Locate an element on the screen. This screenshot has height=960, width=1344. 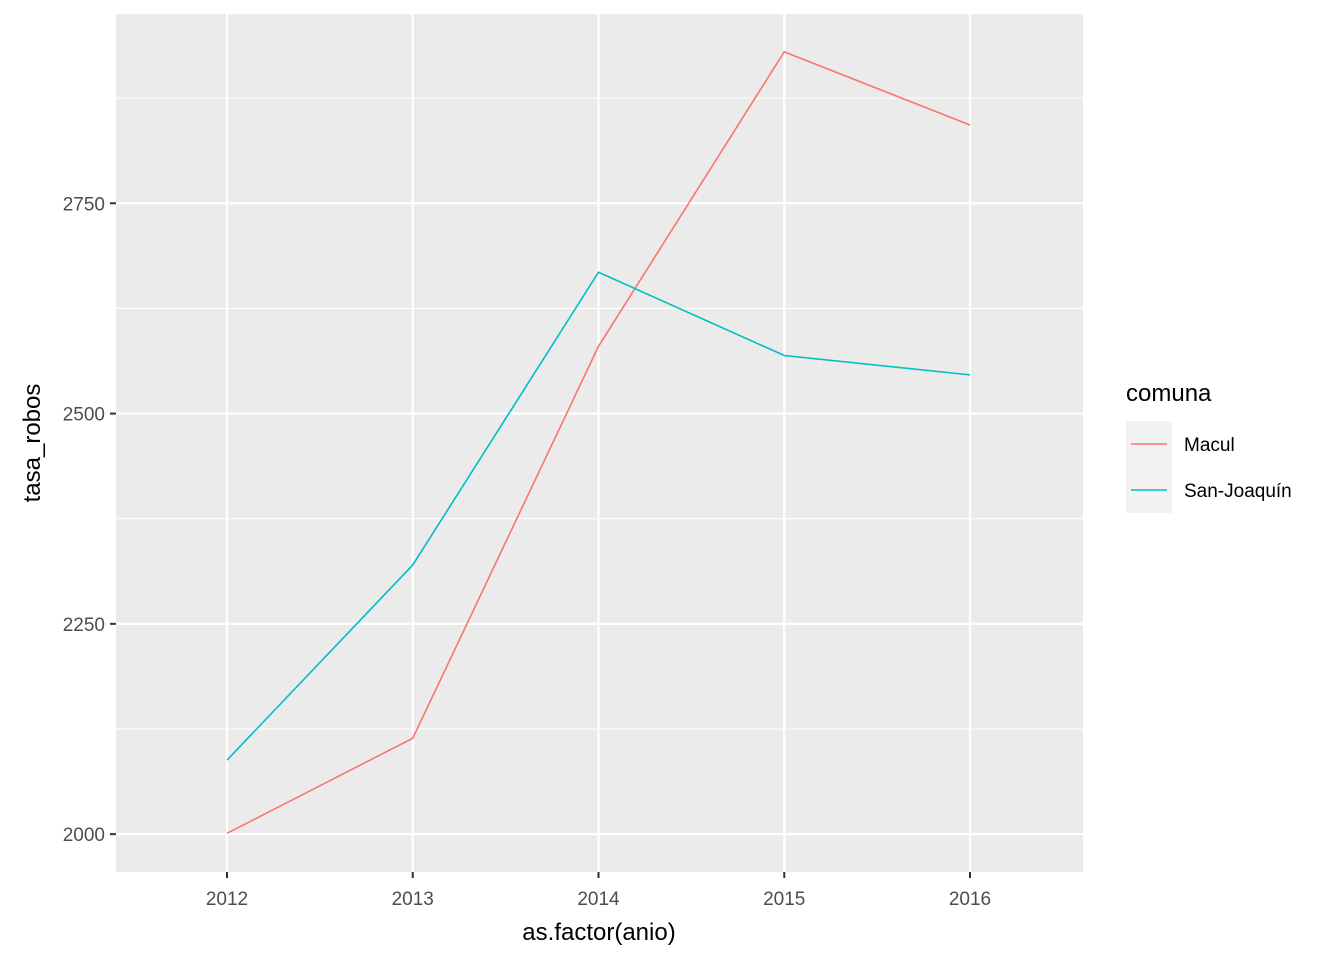
x-tick-label: 2014 is located at coordinates (598, 899).